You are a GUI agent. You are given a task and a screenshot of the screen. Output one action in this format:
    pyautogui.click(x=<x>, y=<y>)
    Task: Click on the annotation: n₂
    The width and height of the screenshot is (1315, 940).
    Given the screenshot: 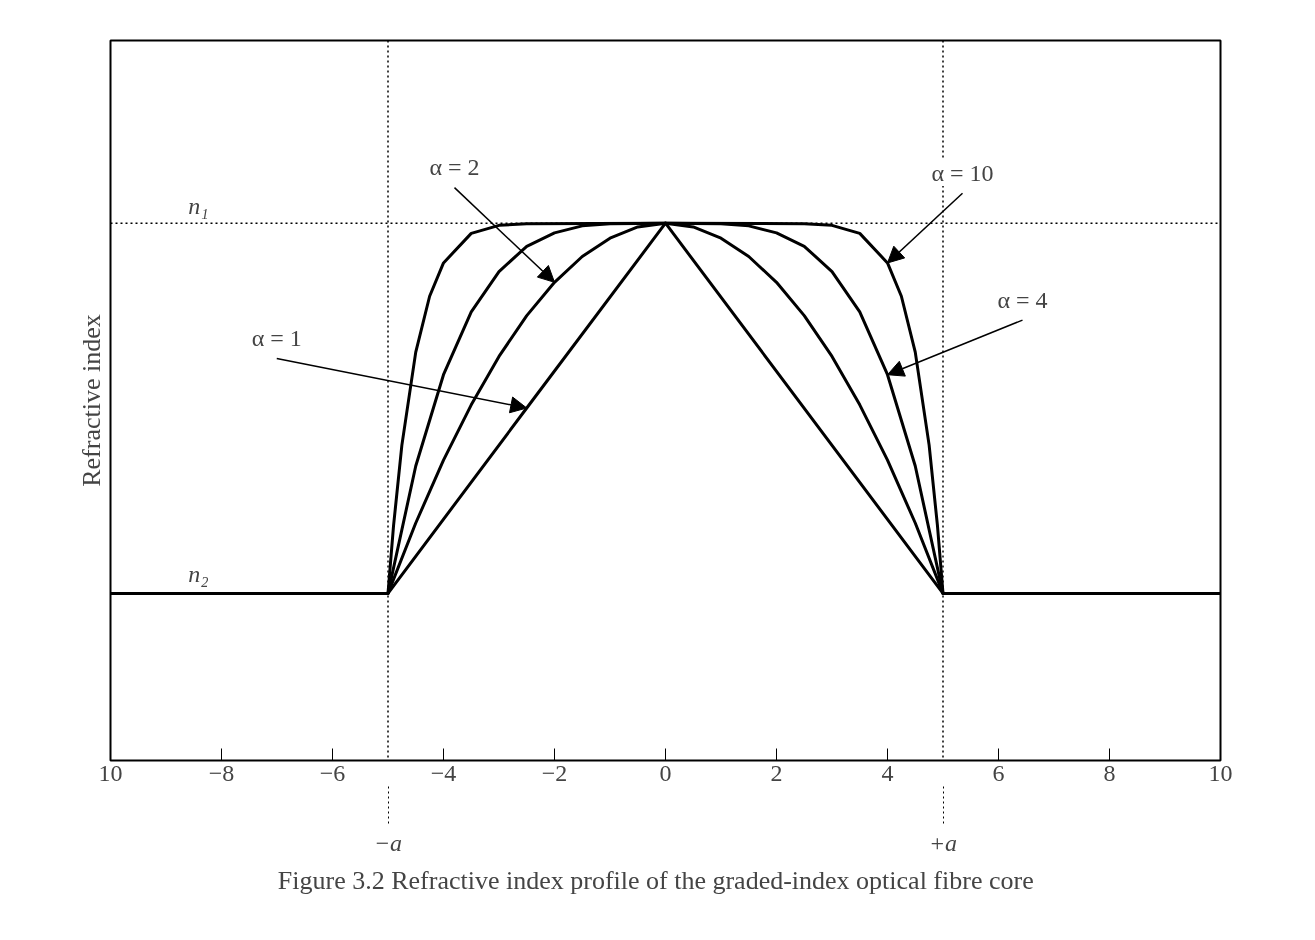 What is the action you would take?
    pyautogui.click(x=198, y=574)
    